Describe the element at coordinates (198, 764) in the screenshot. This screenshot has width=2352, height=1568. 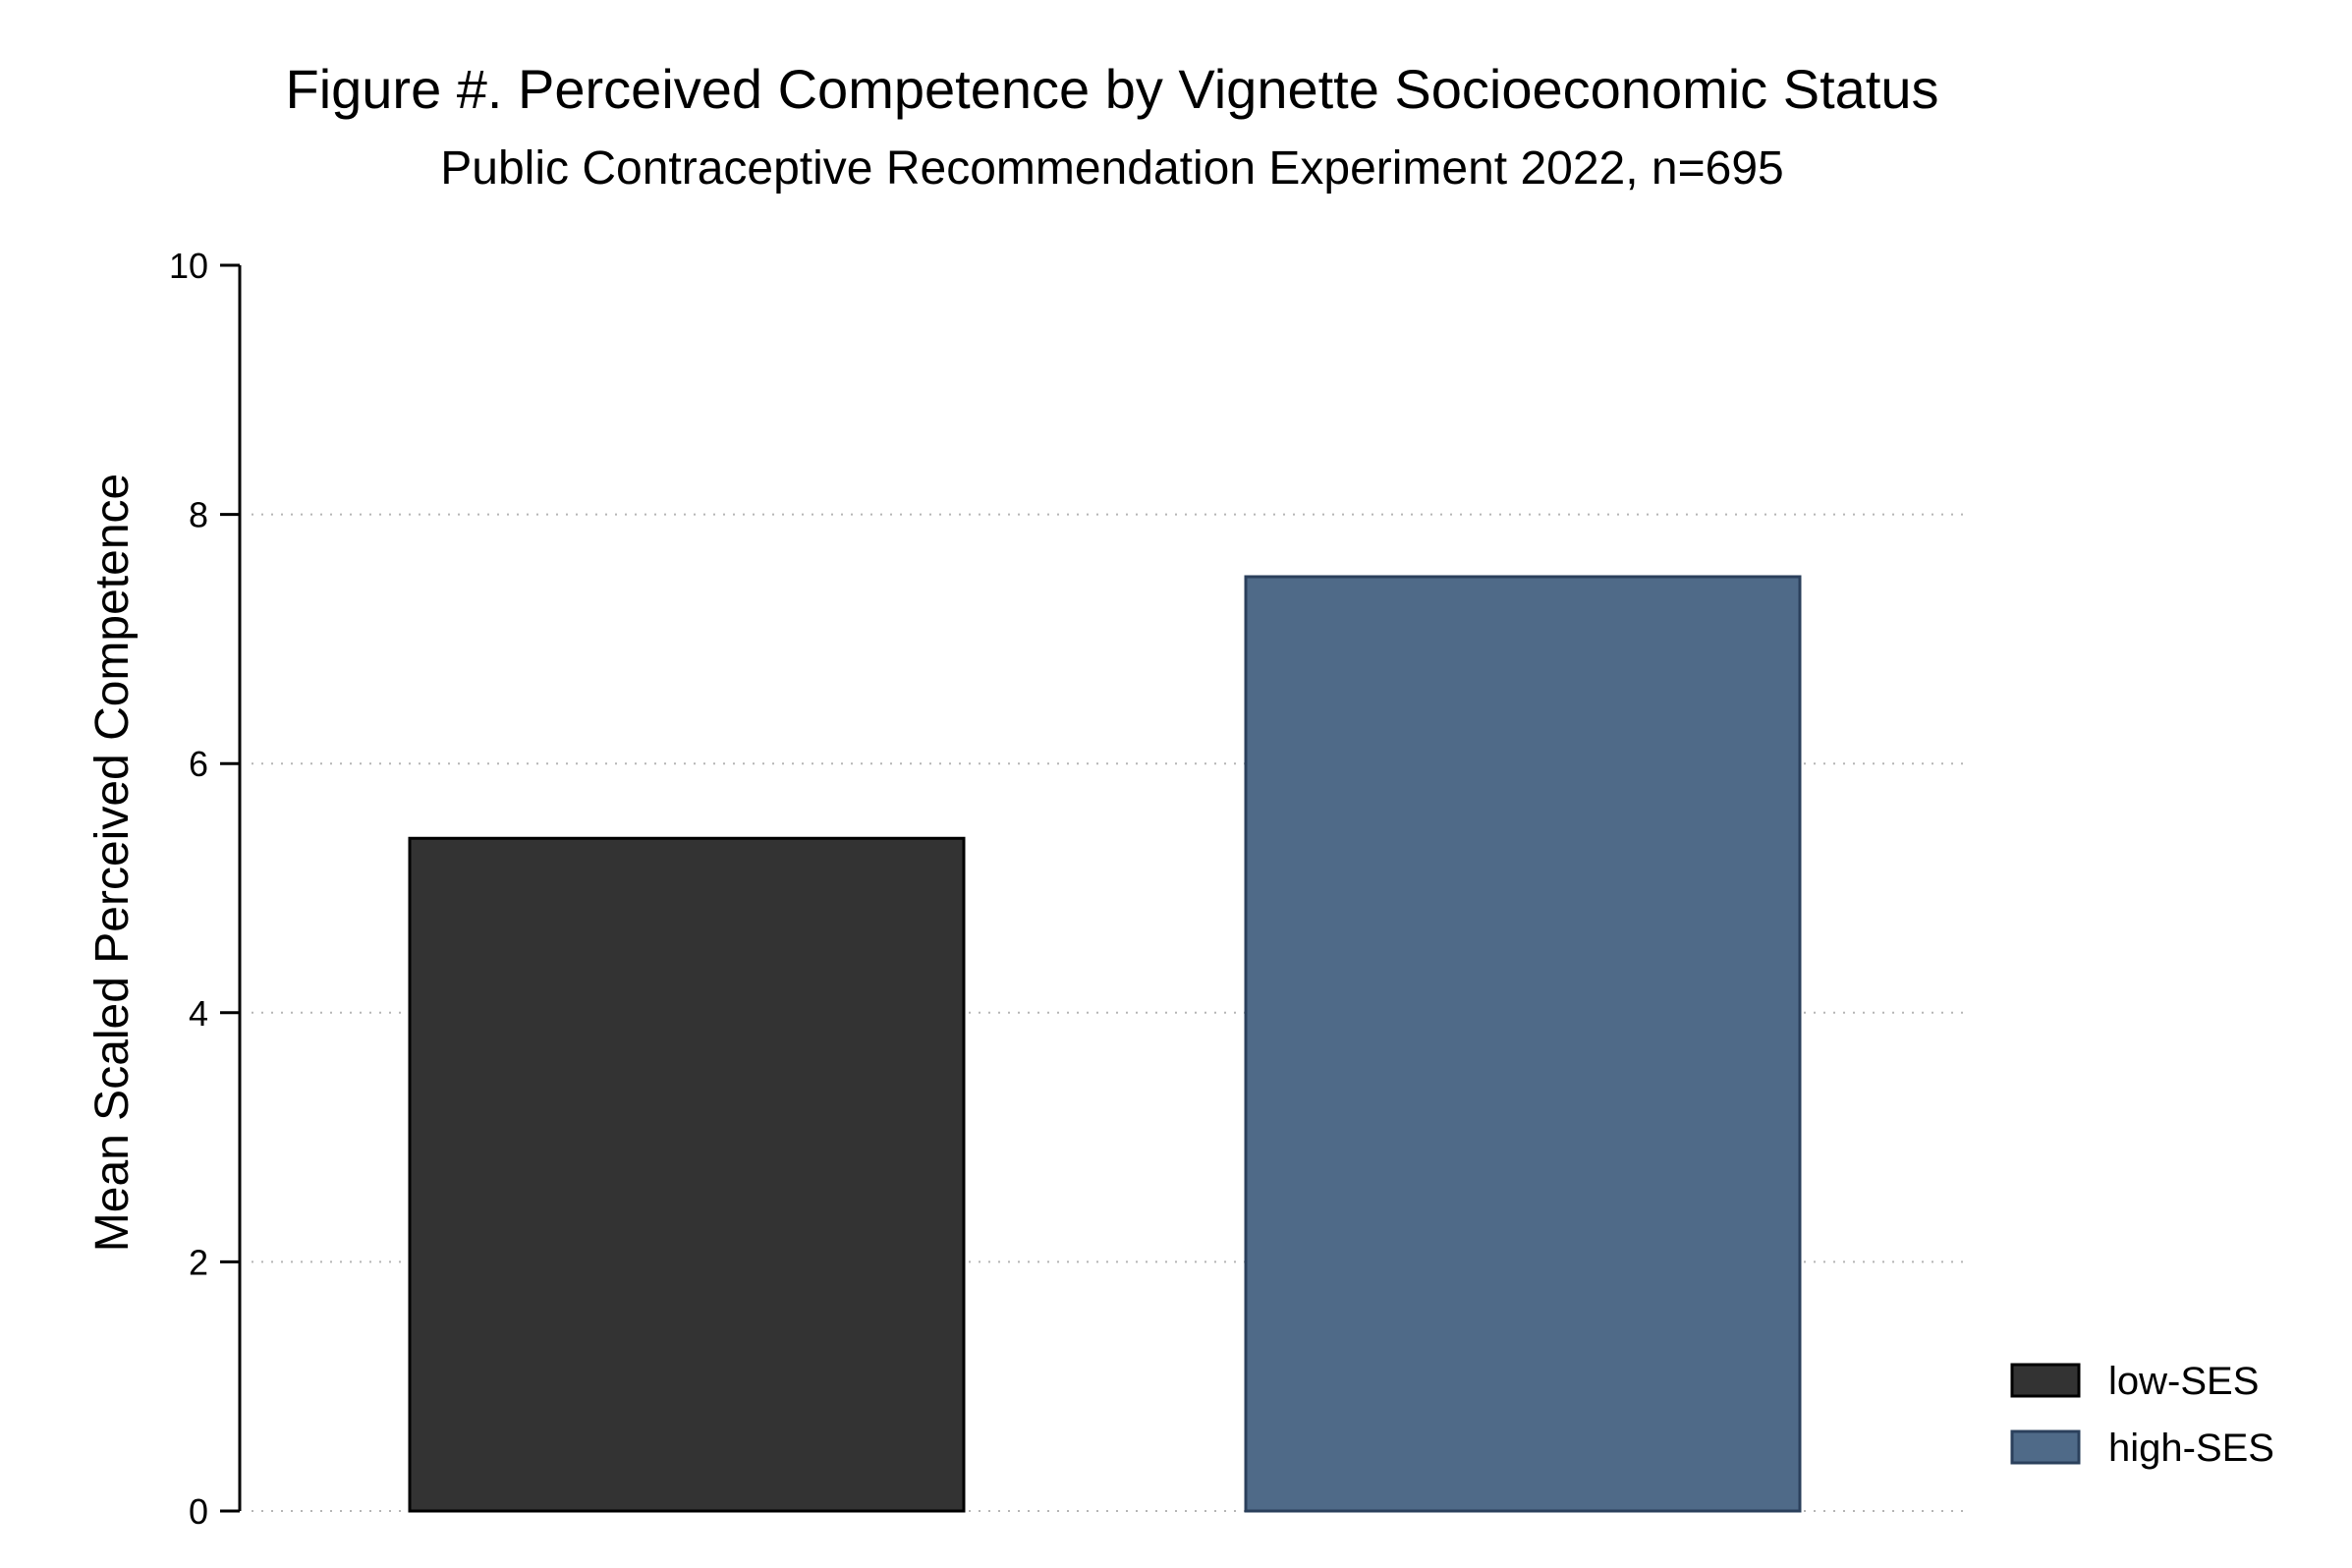
I see `y-tick-label-6: 6` at that location.